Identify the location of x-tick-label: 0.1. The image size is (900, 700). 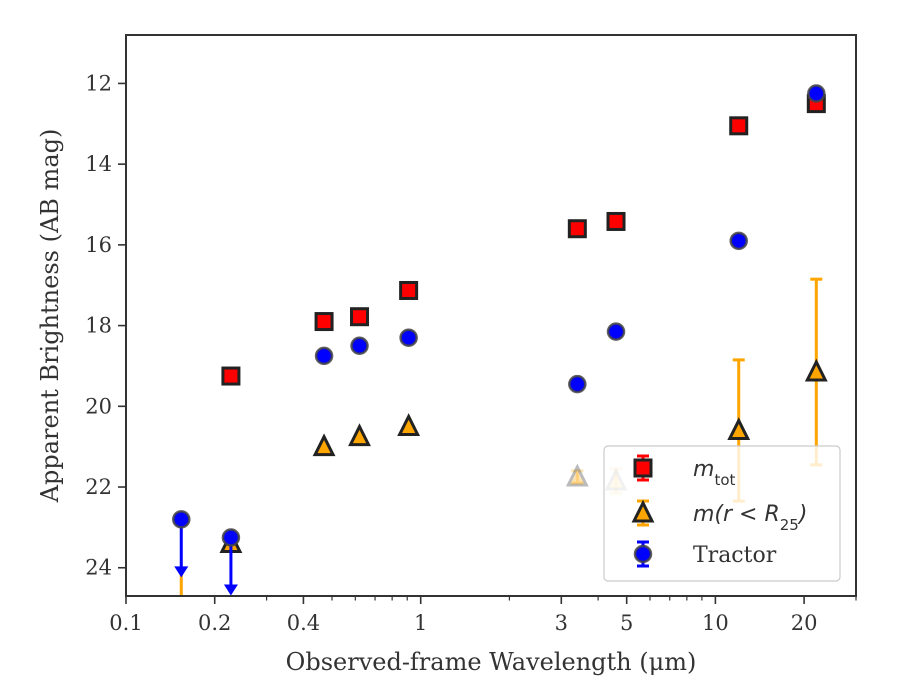
(125, 623).